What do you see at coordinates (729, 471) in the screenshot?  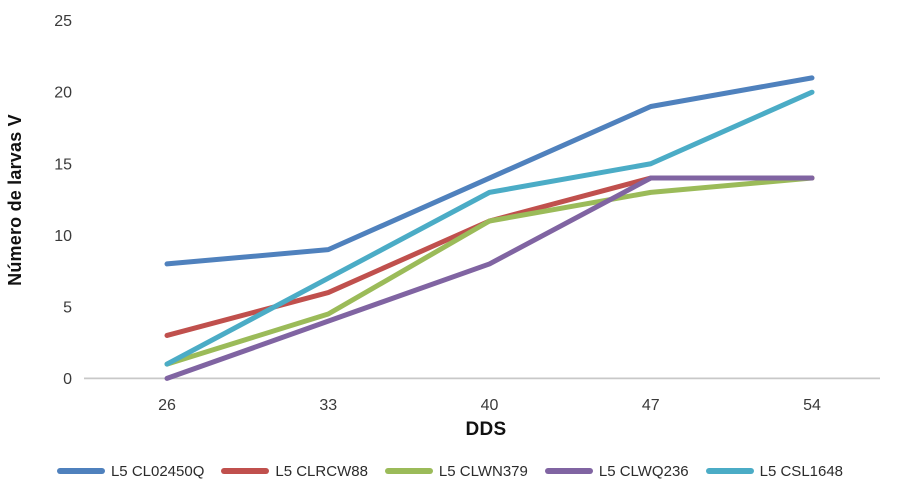 I see `legend-swatch-l5-csl1648` at bounding box center [729, 471].